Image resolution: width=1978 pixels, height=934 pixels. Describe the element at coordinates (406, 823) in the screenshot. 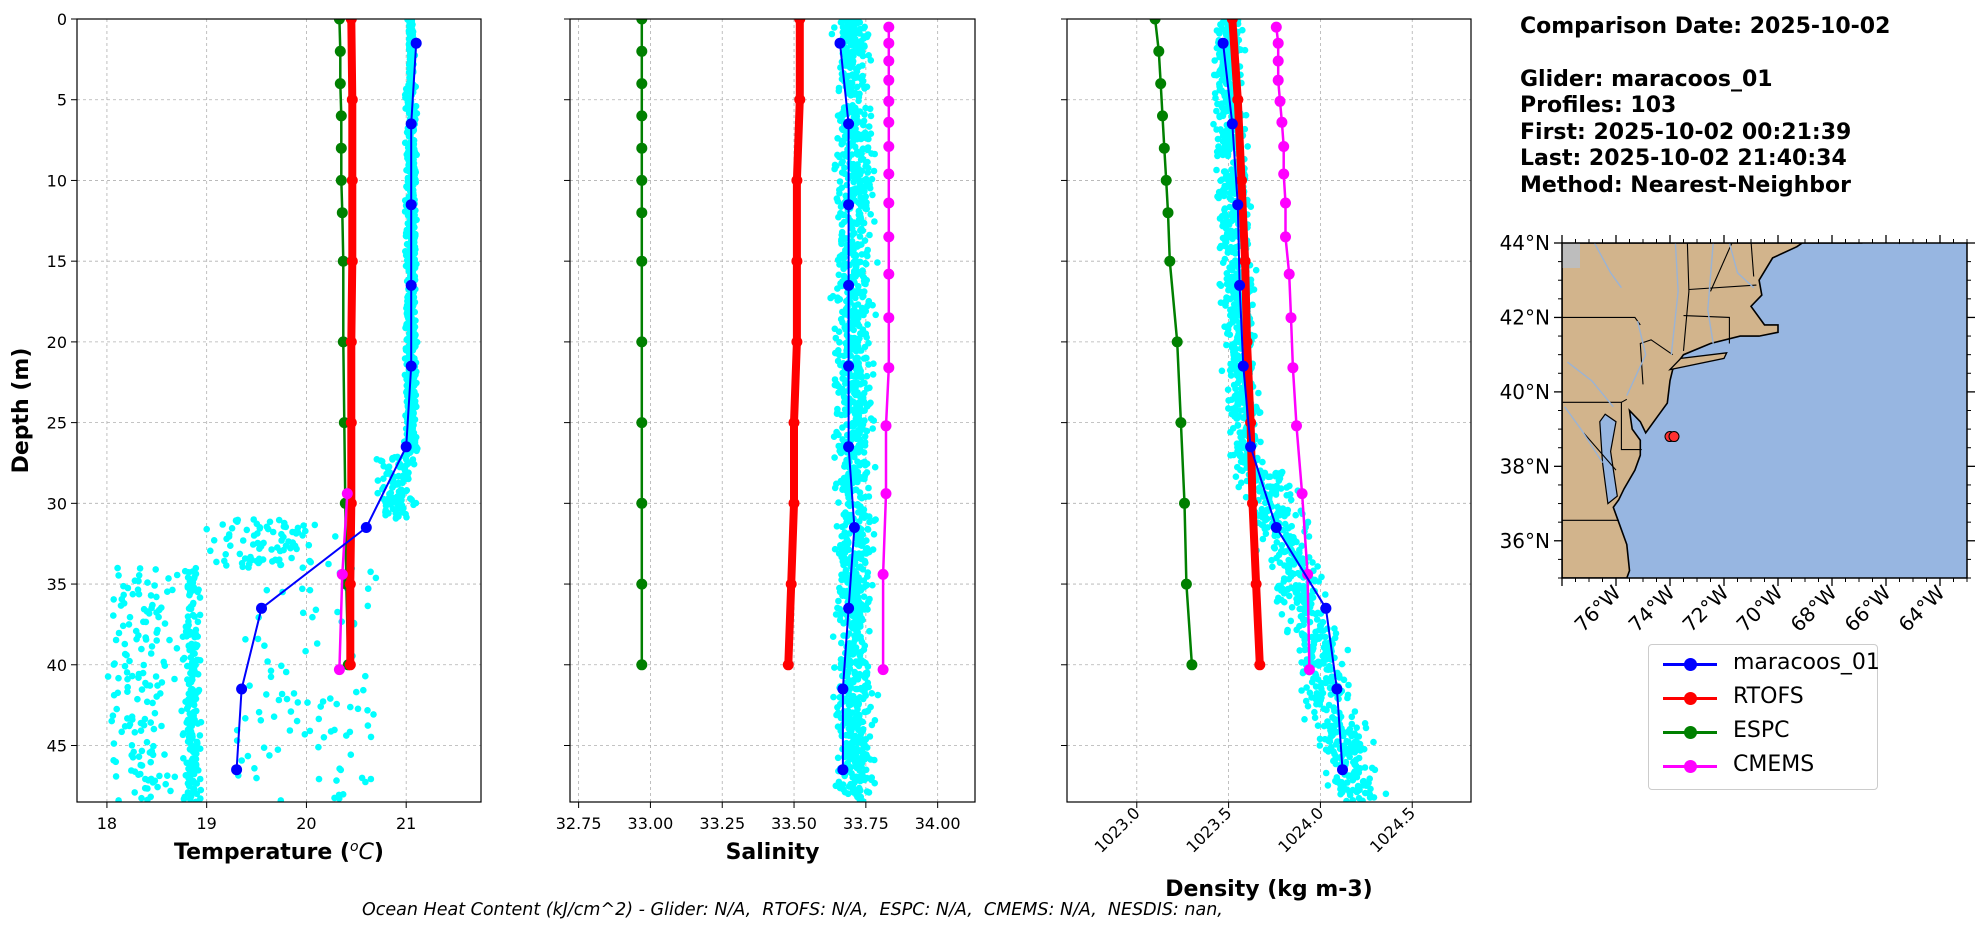

I see `x-tick-label: 21` at that location.